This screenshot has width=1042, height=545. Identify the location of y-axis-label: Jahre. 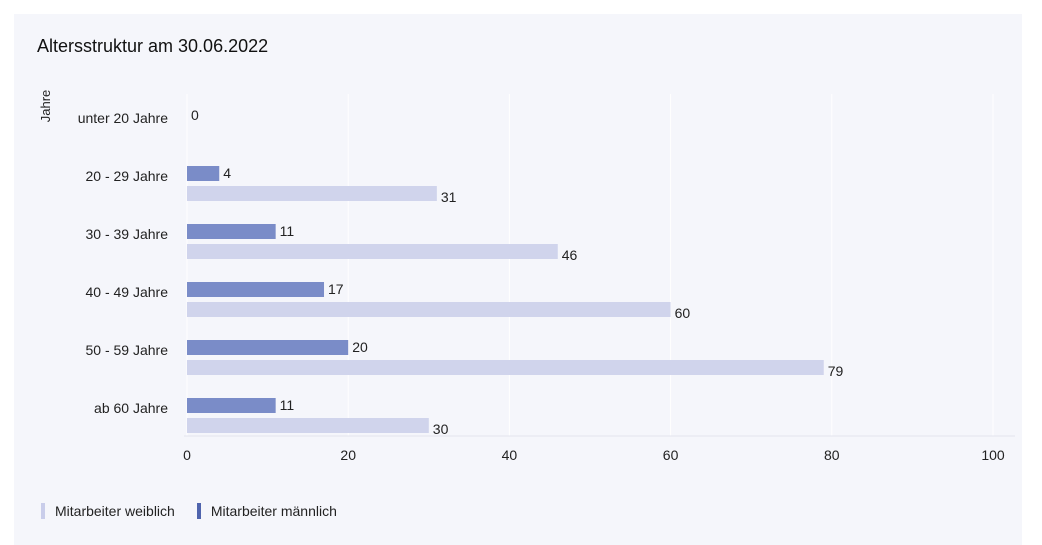
(45, 106).